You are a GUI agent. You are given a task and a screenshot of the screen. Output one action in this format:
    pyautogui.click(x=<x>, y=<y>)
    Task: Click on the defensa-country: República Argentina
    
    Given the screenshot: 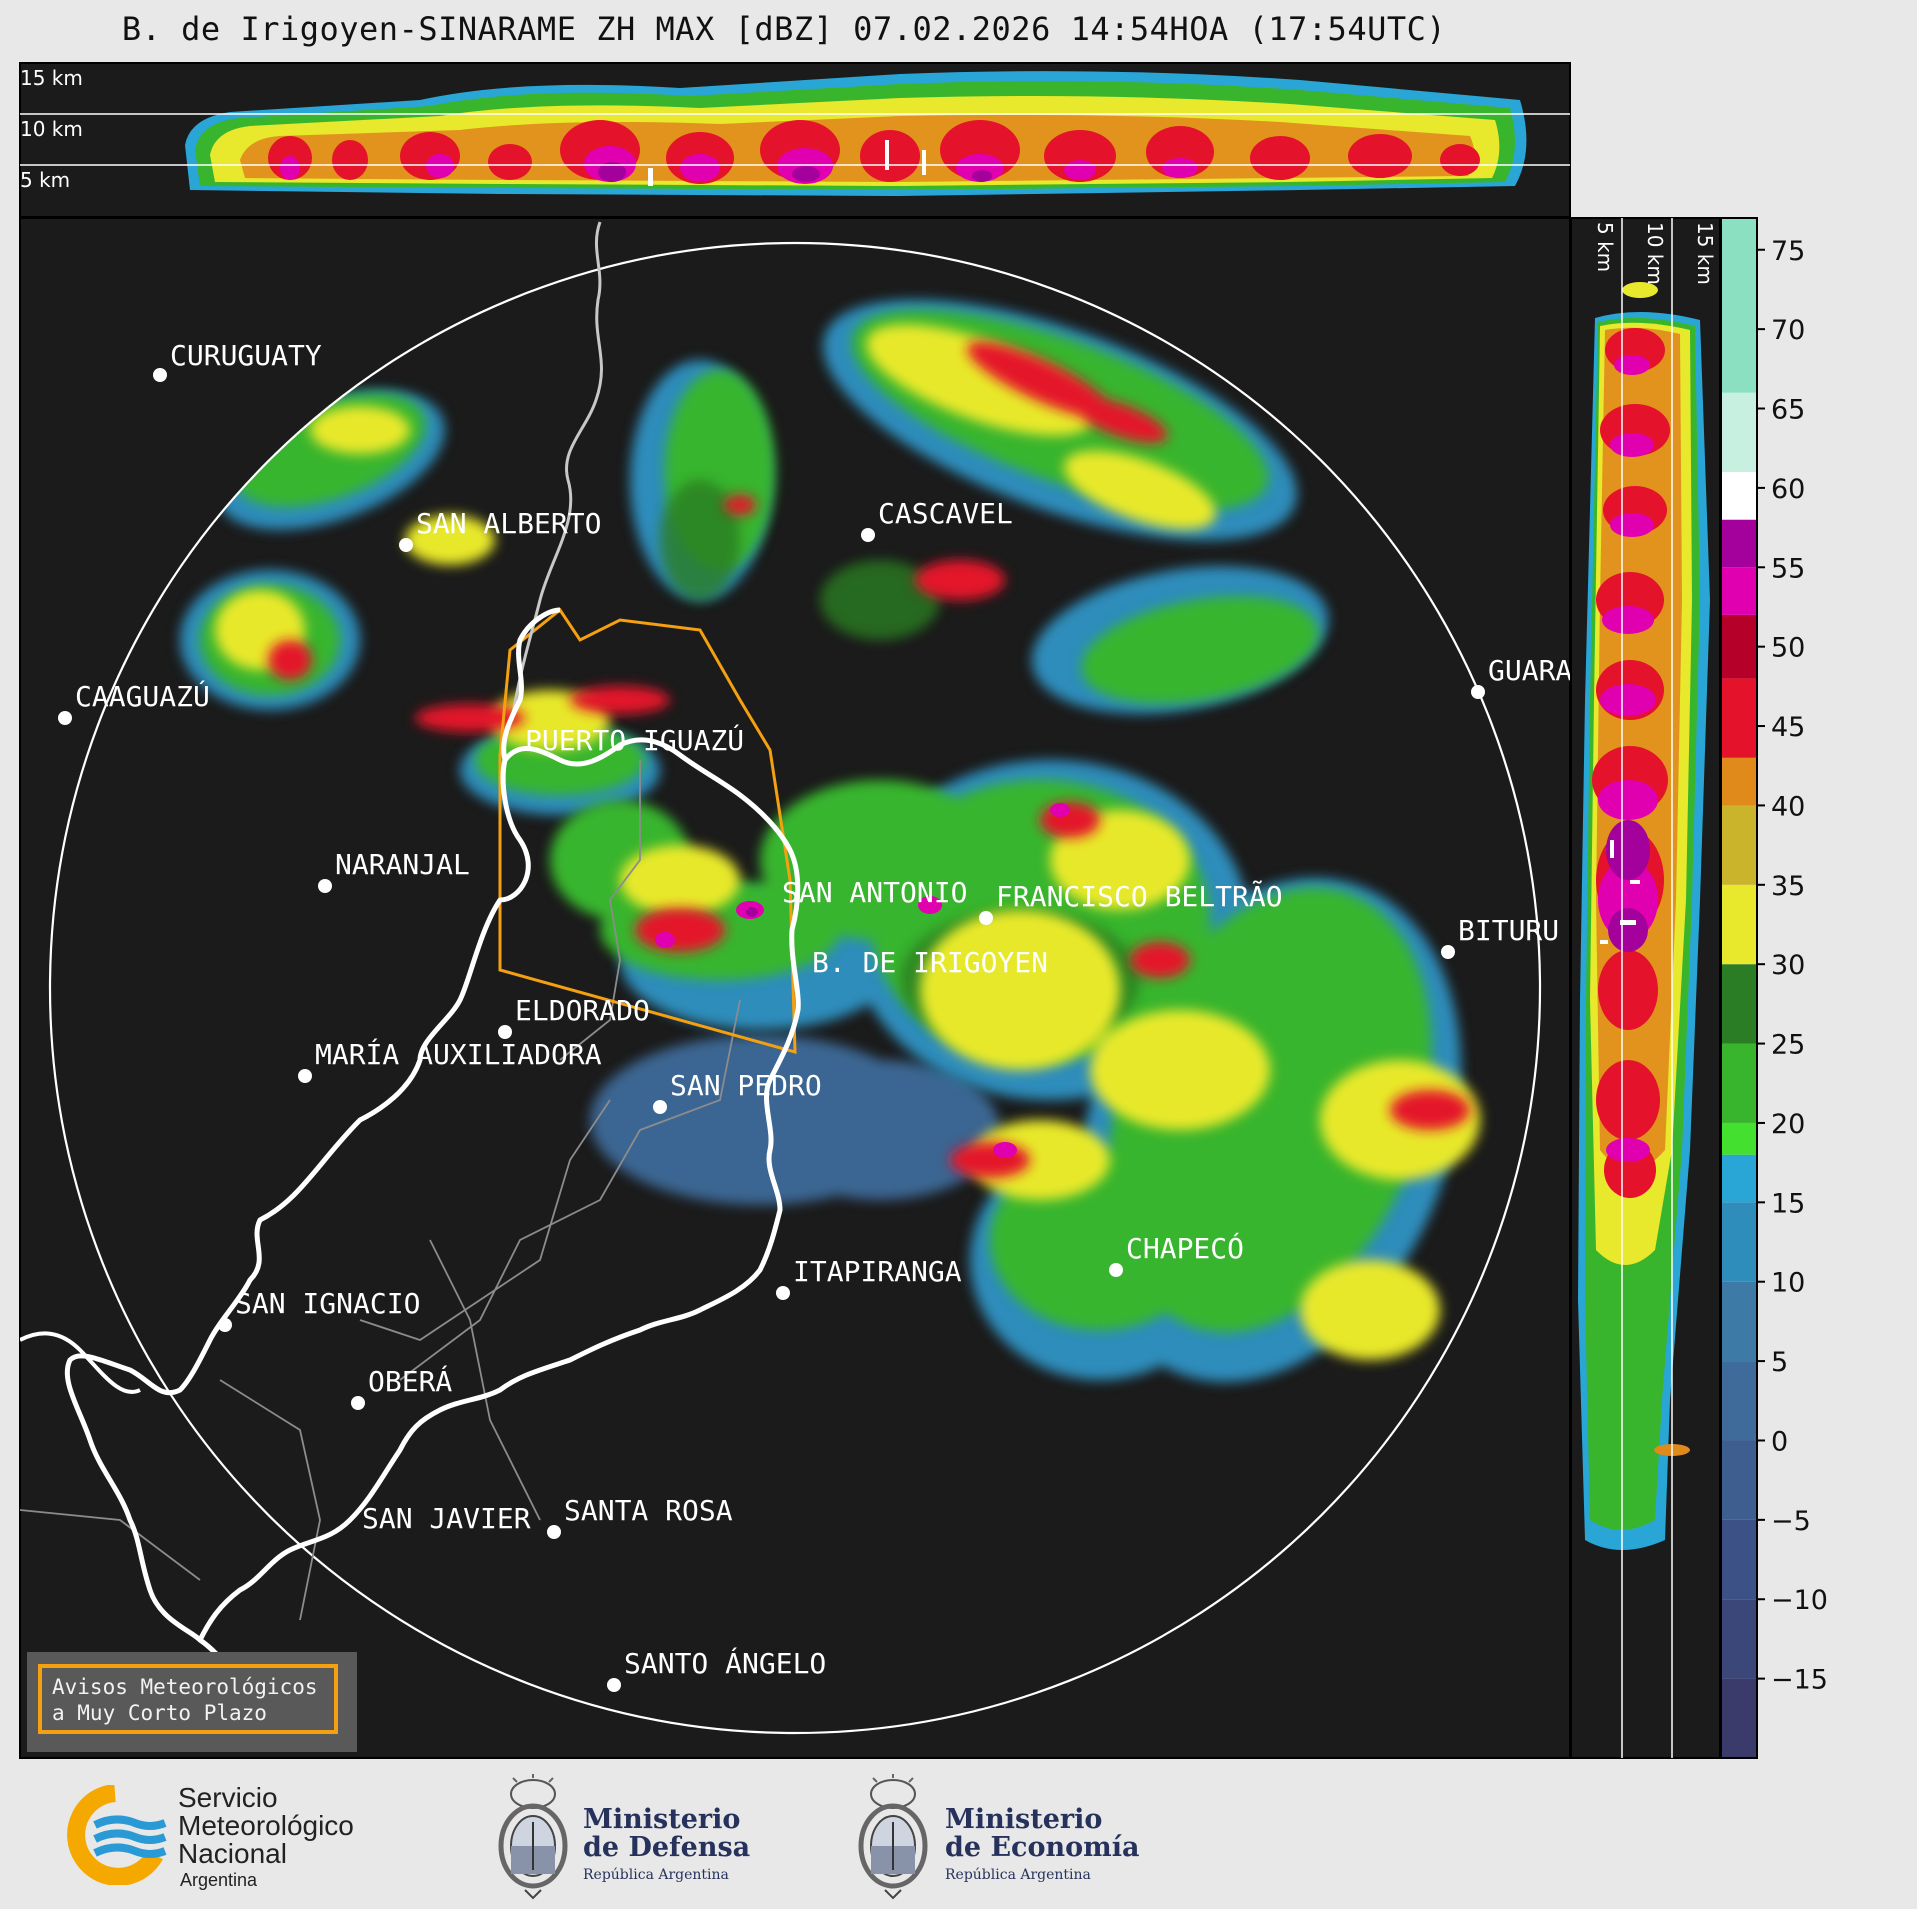 What is the action you would take?
    pyautogui.click(x=656, y=1875)
    